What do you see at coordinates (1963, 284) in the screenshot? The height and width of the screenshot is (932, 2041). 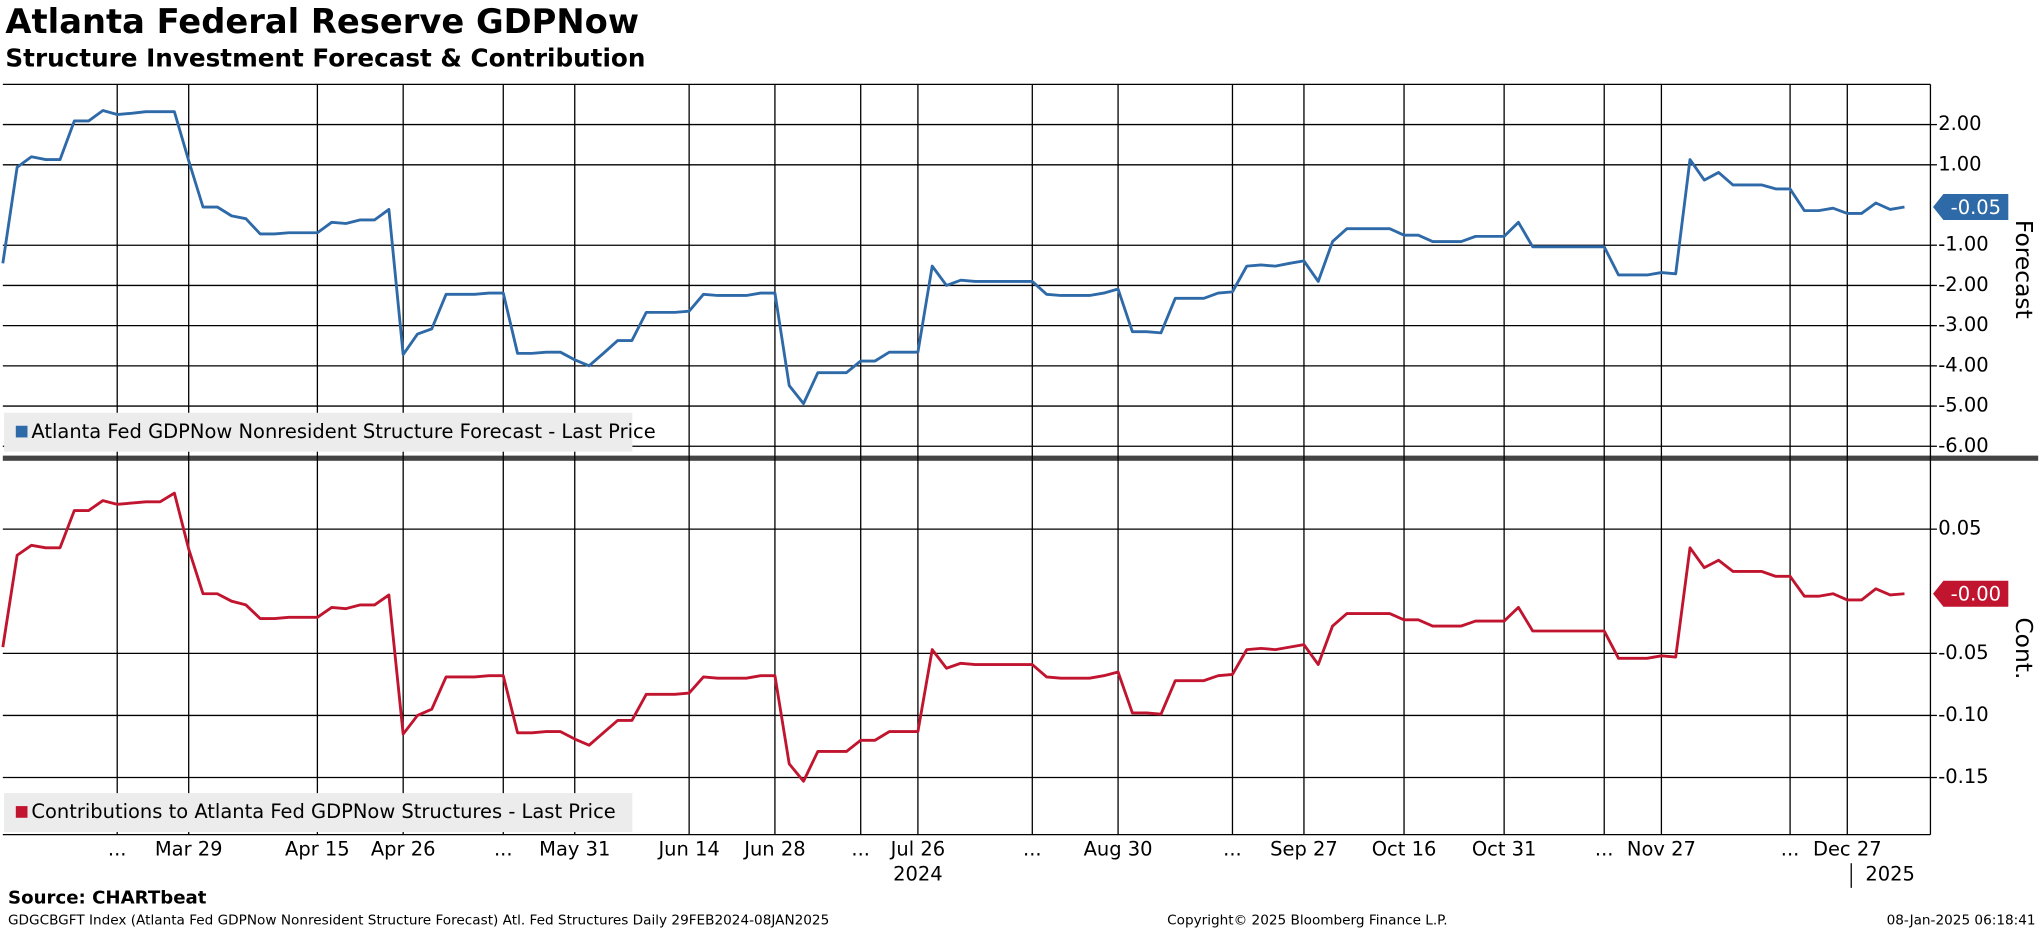 I see `y-tick-label: -2.00` at bounding box center [1963, 284].